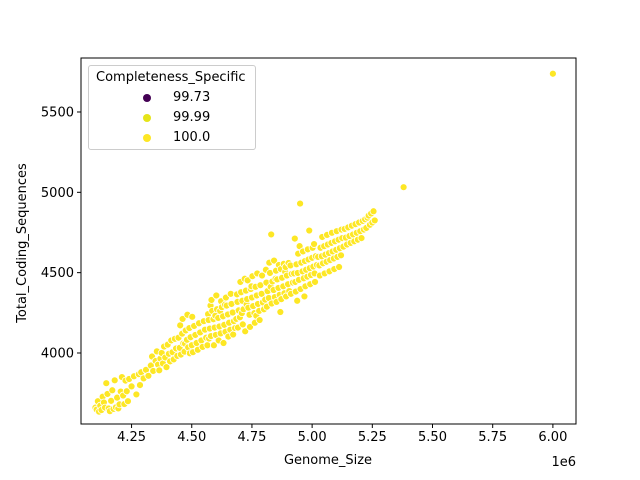 This screenshot has height=480, width=640. What do you see at coordinates (172, 98) in the screenshot?
I see `legend-entry: 99.73` at bounding box center [172, 98].